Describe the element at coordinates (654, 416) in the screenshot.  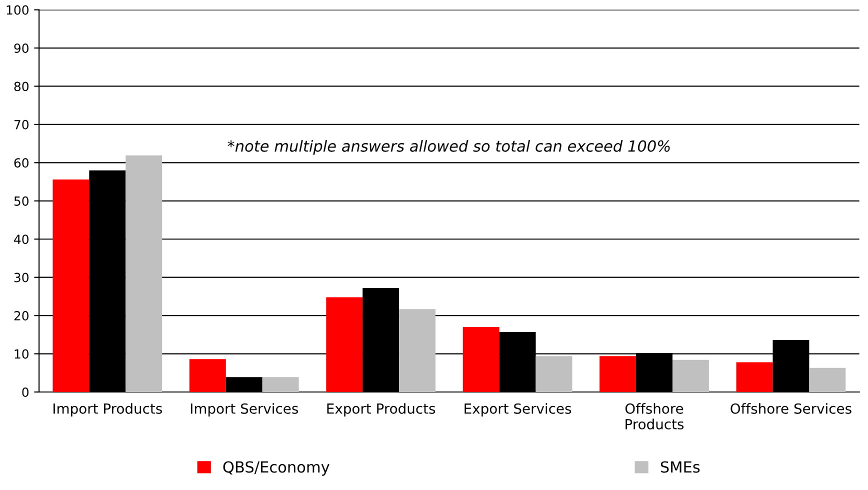
I see `x-tick-label: Offshore Products` at that location.